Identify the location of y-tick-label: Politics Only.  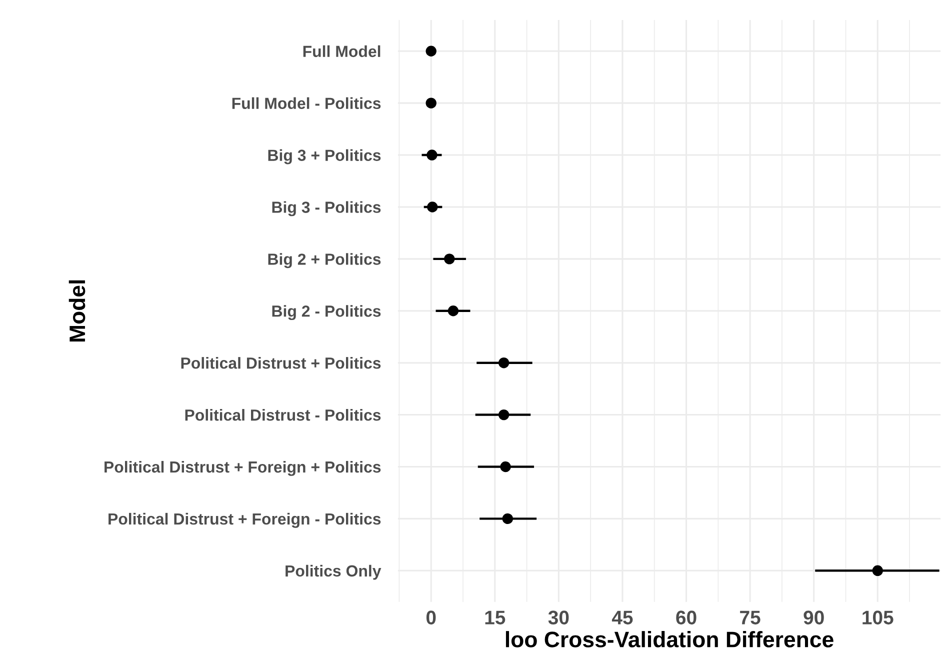
(334, 572).